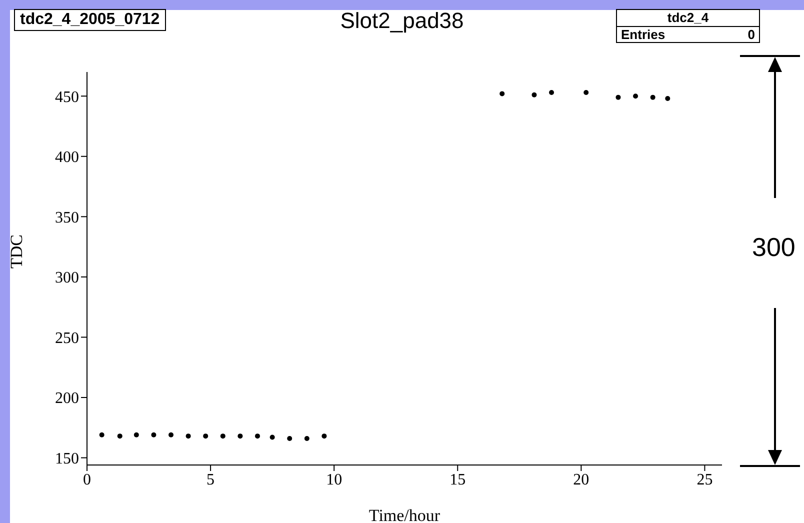  Describe the element at coordinates (90, 20) in the screenshot. I see `text: tdc2_4_2005_0712` at that location.